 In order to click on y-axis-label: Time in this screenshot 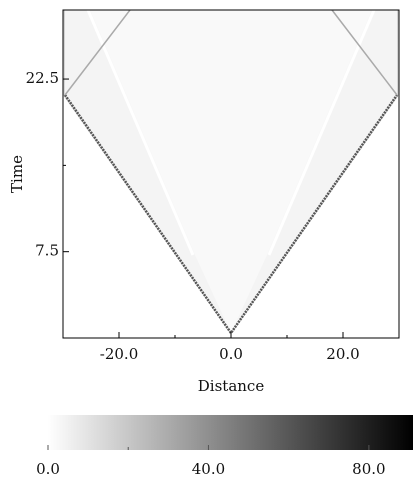, I will do `click(17, 174)`.